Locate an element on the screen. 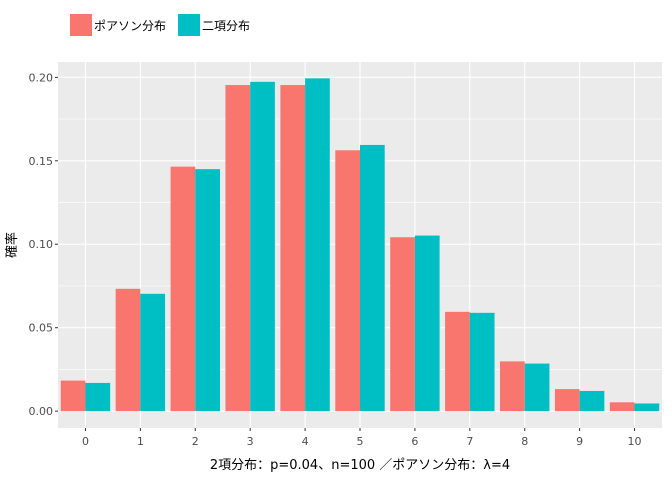  x-axis-title: 2項分布：p=0.04、n=100 ／ポアソン分布：λ=4 is located at coordinates (360, 465).